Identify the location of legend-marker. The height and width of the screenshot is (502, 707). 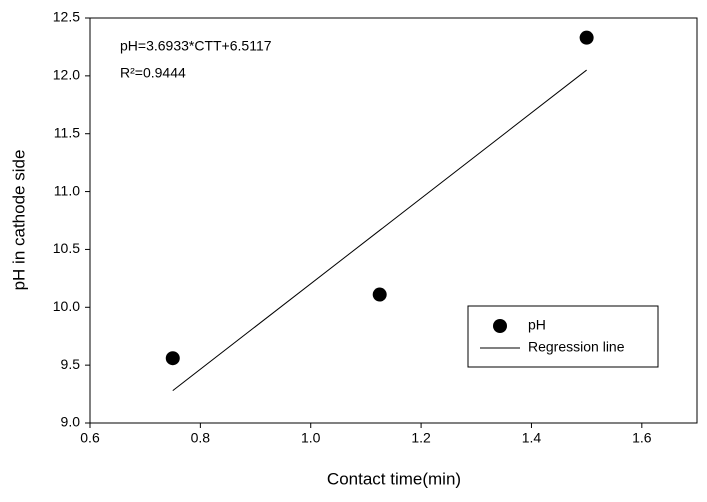
(500, 326).